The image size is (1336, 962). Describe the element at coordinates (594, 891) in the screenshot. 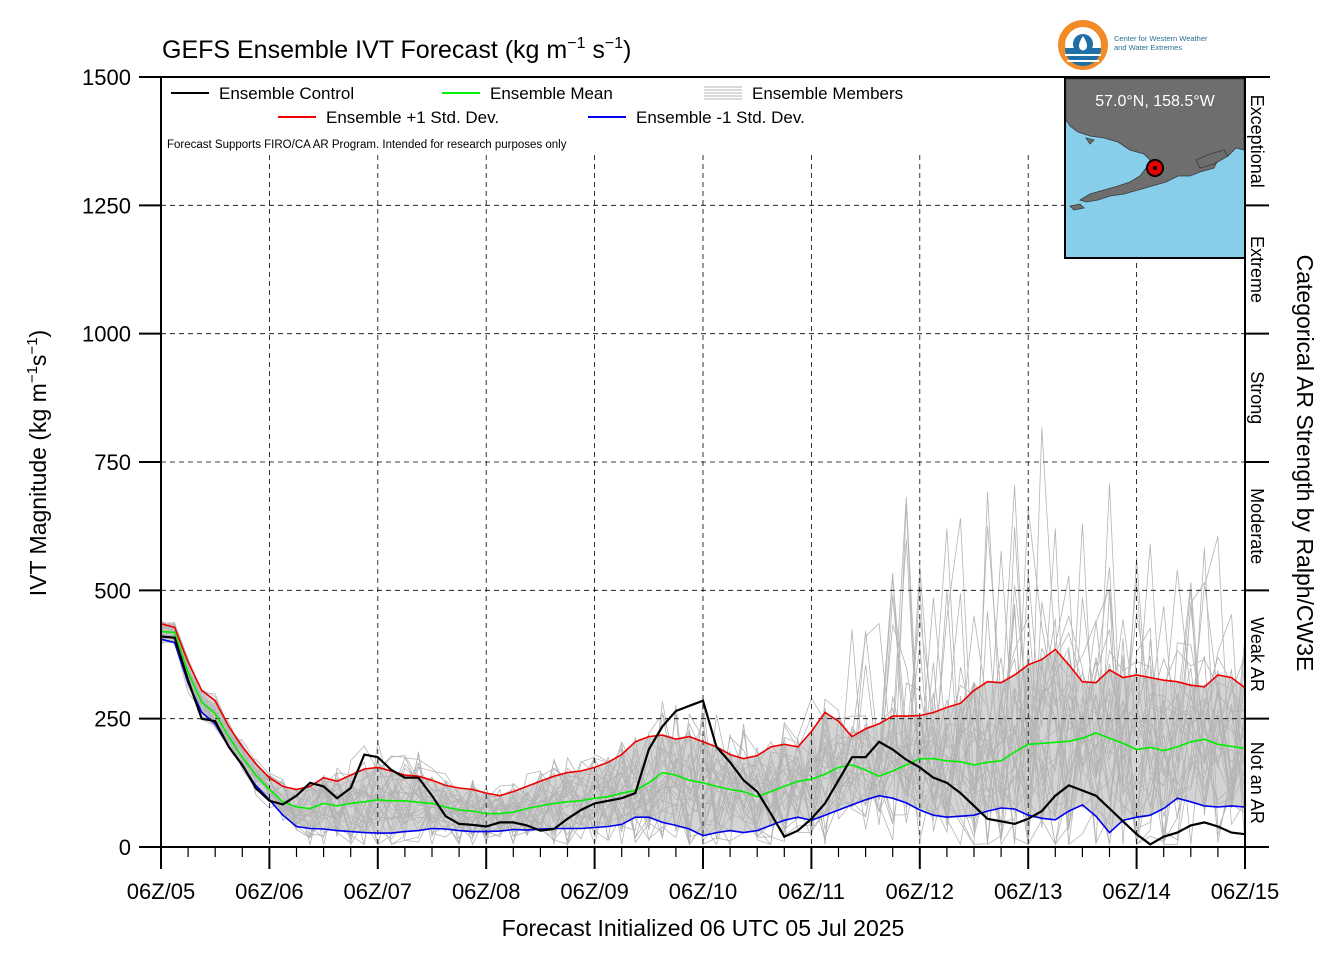

I see `x-tick-label-4: 06Z/09` at that location.